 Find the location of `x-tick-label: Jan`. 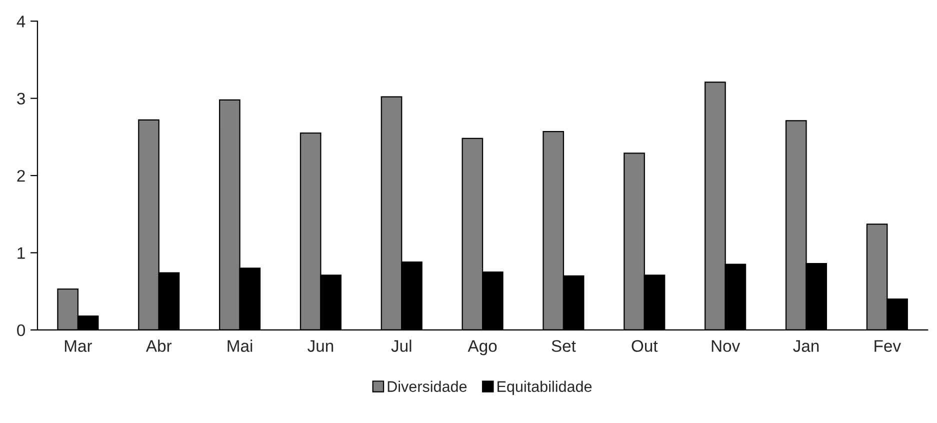

x-tick-label: Jan is located at coordinates (806, 346).